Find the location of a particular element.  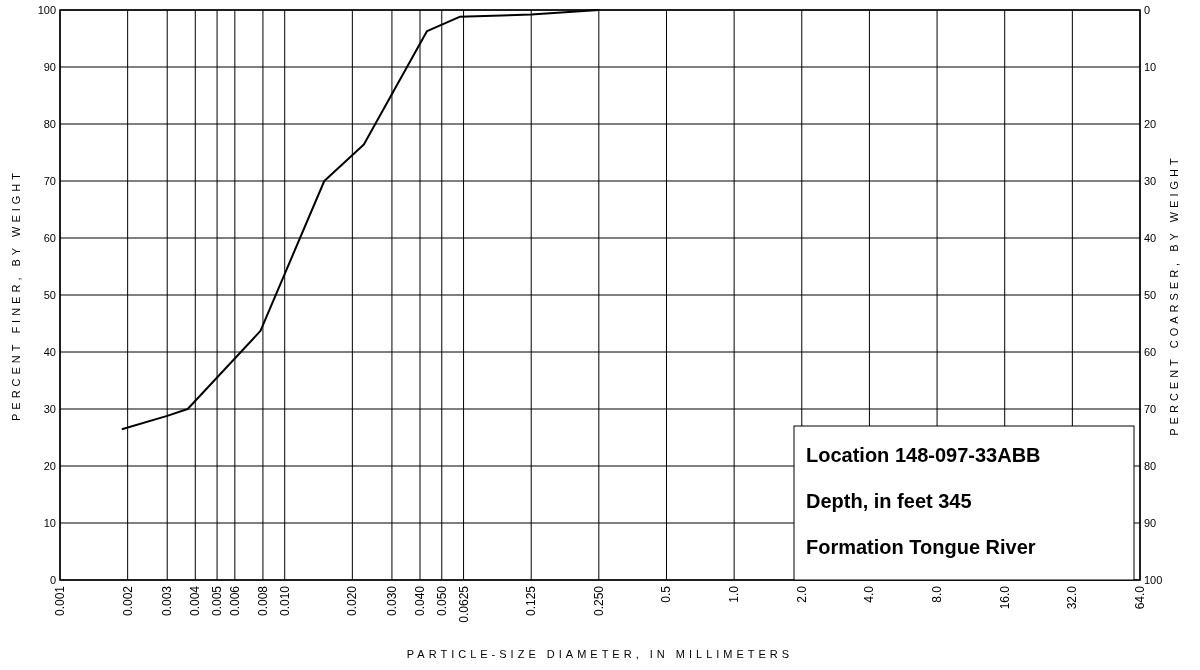

x-tick-label: 0.008 is located at coordinates (262, 601).